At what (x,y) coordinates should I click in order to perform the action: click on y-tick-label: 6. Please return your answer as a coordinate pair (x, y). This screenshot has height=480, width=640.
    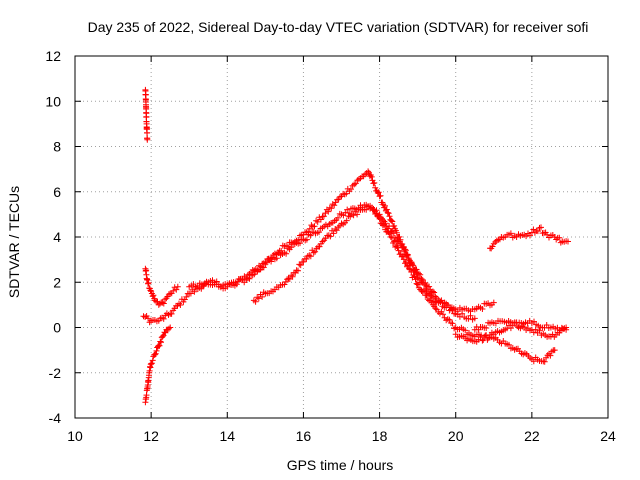
    Looking at the image, I should click on (57, 192).